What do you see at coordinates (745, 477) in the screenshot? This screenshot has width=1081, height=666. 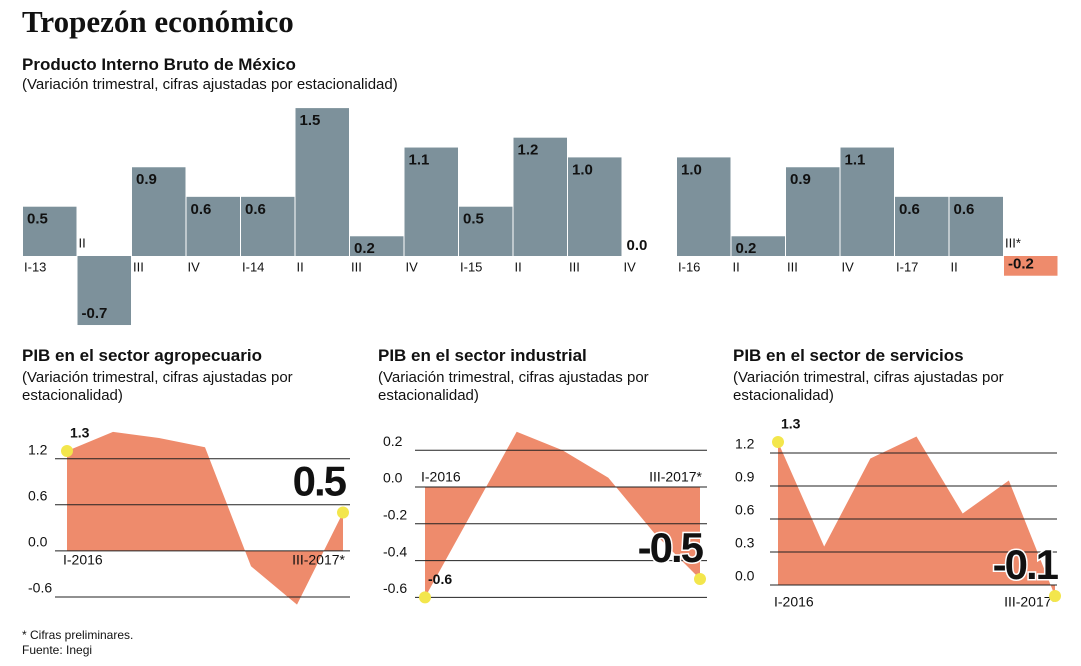 I see `y-tick-label: 0.9` at bounding box center [745, 477].